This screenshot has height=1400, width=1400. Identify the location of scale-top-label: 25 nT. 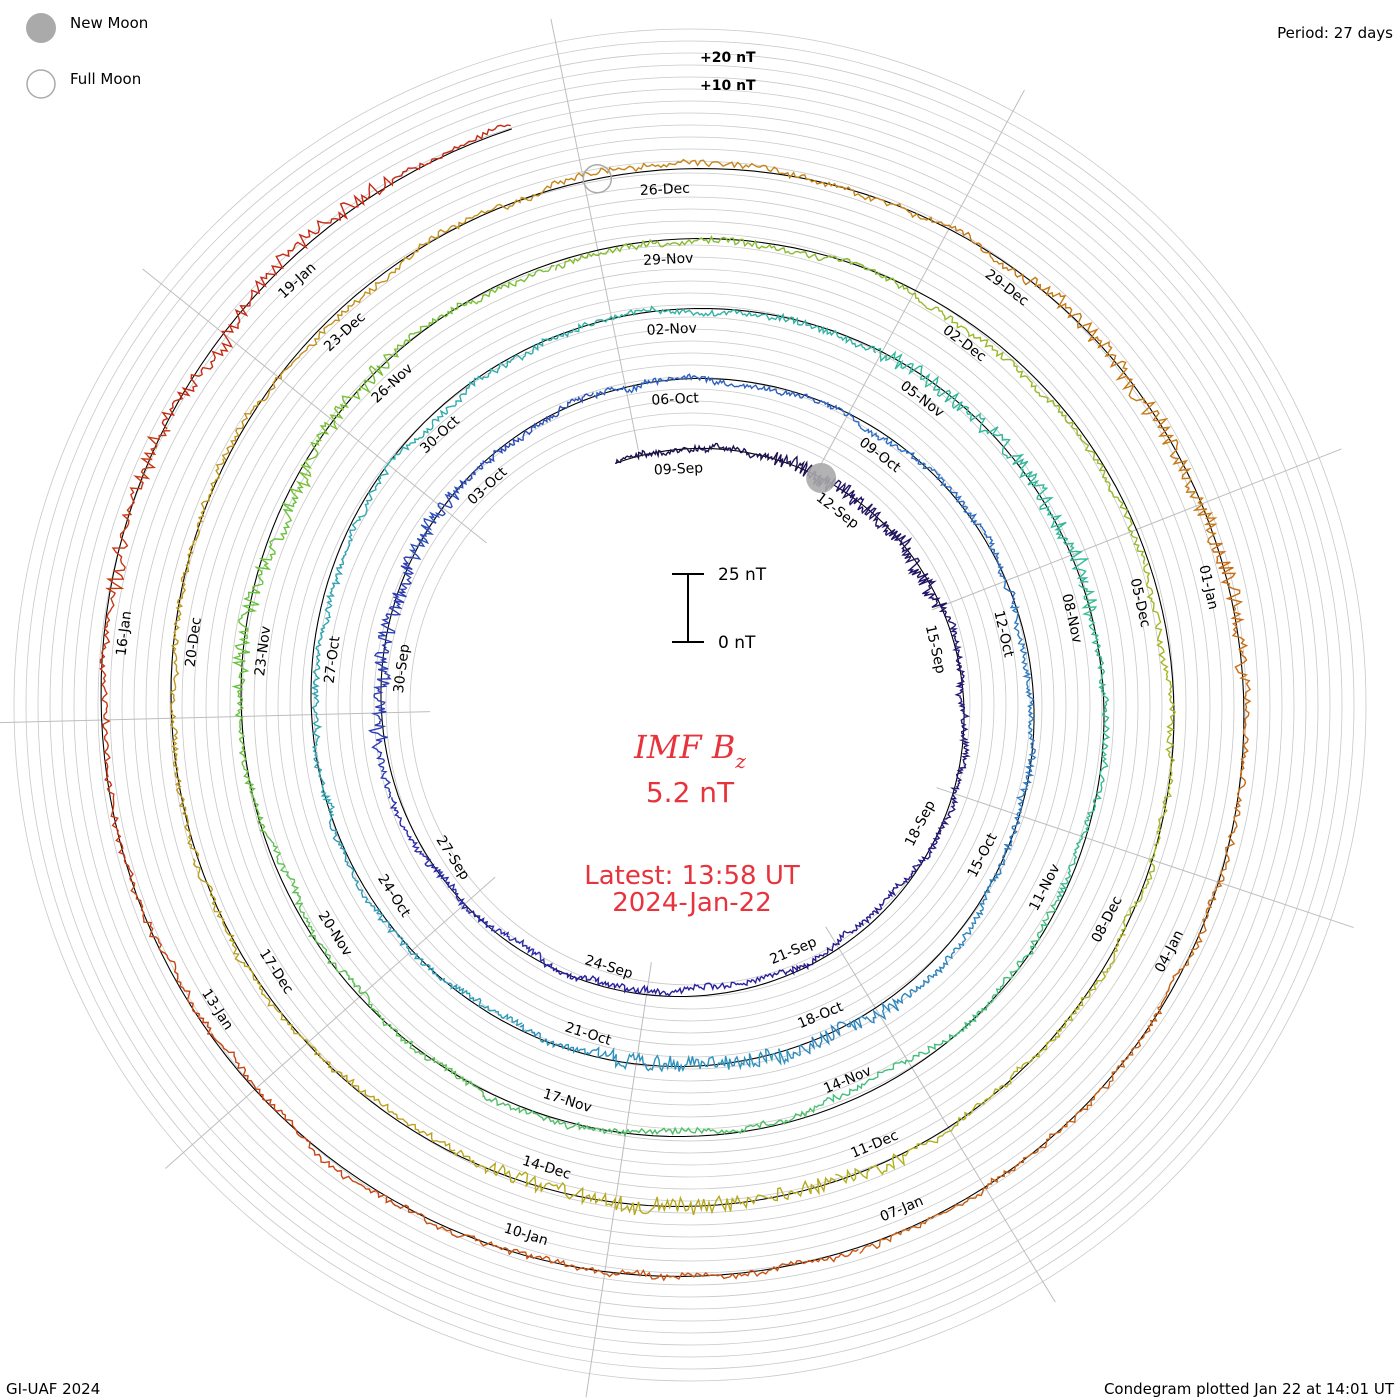
(742, 575).